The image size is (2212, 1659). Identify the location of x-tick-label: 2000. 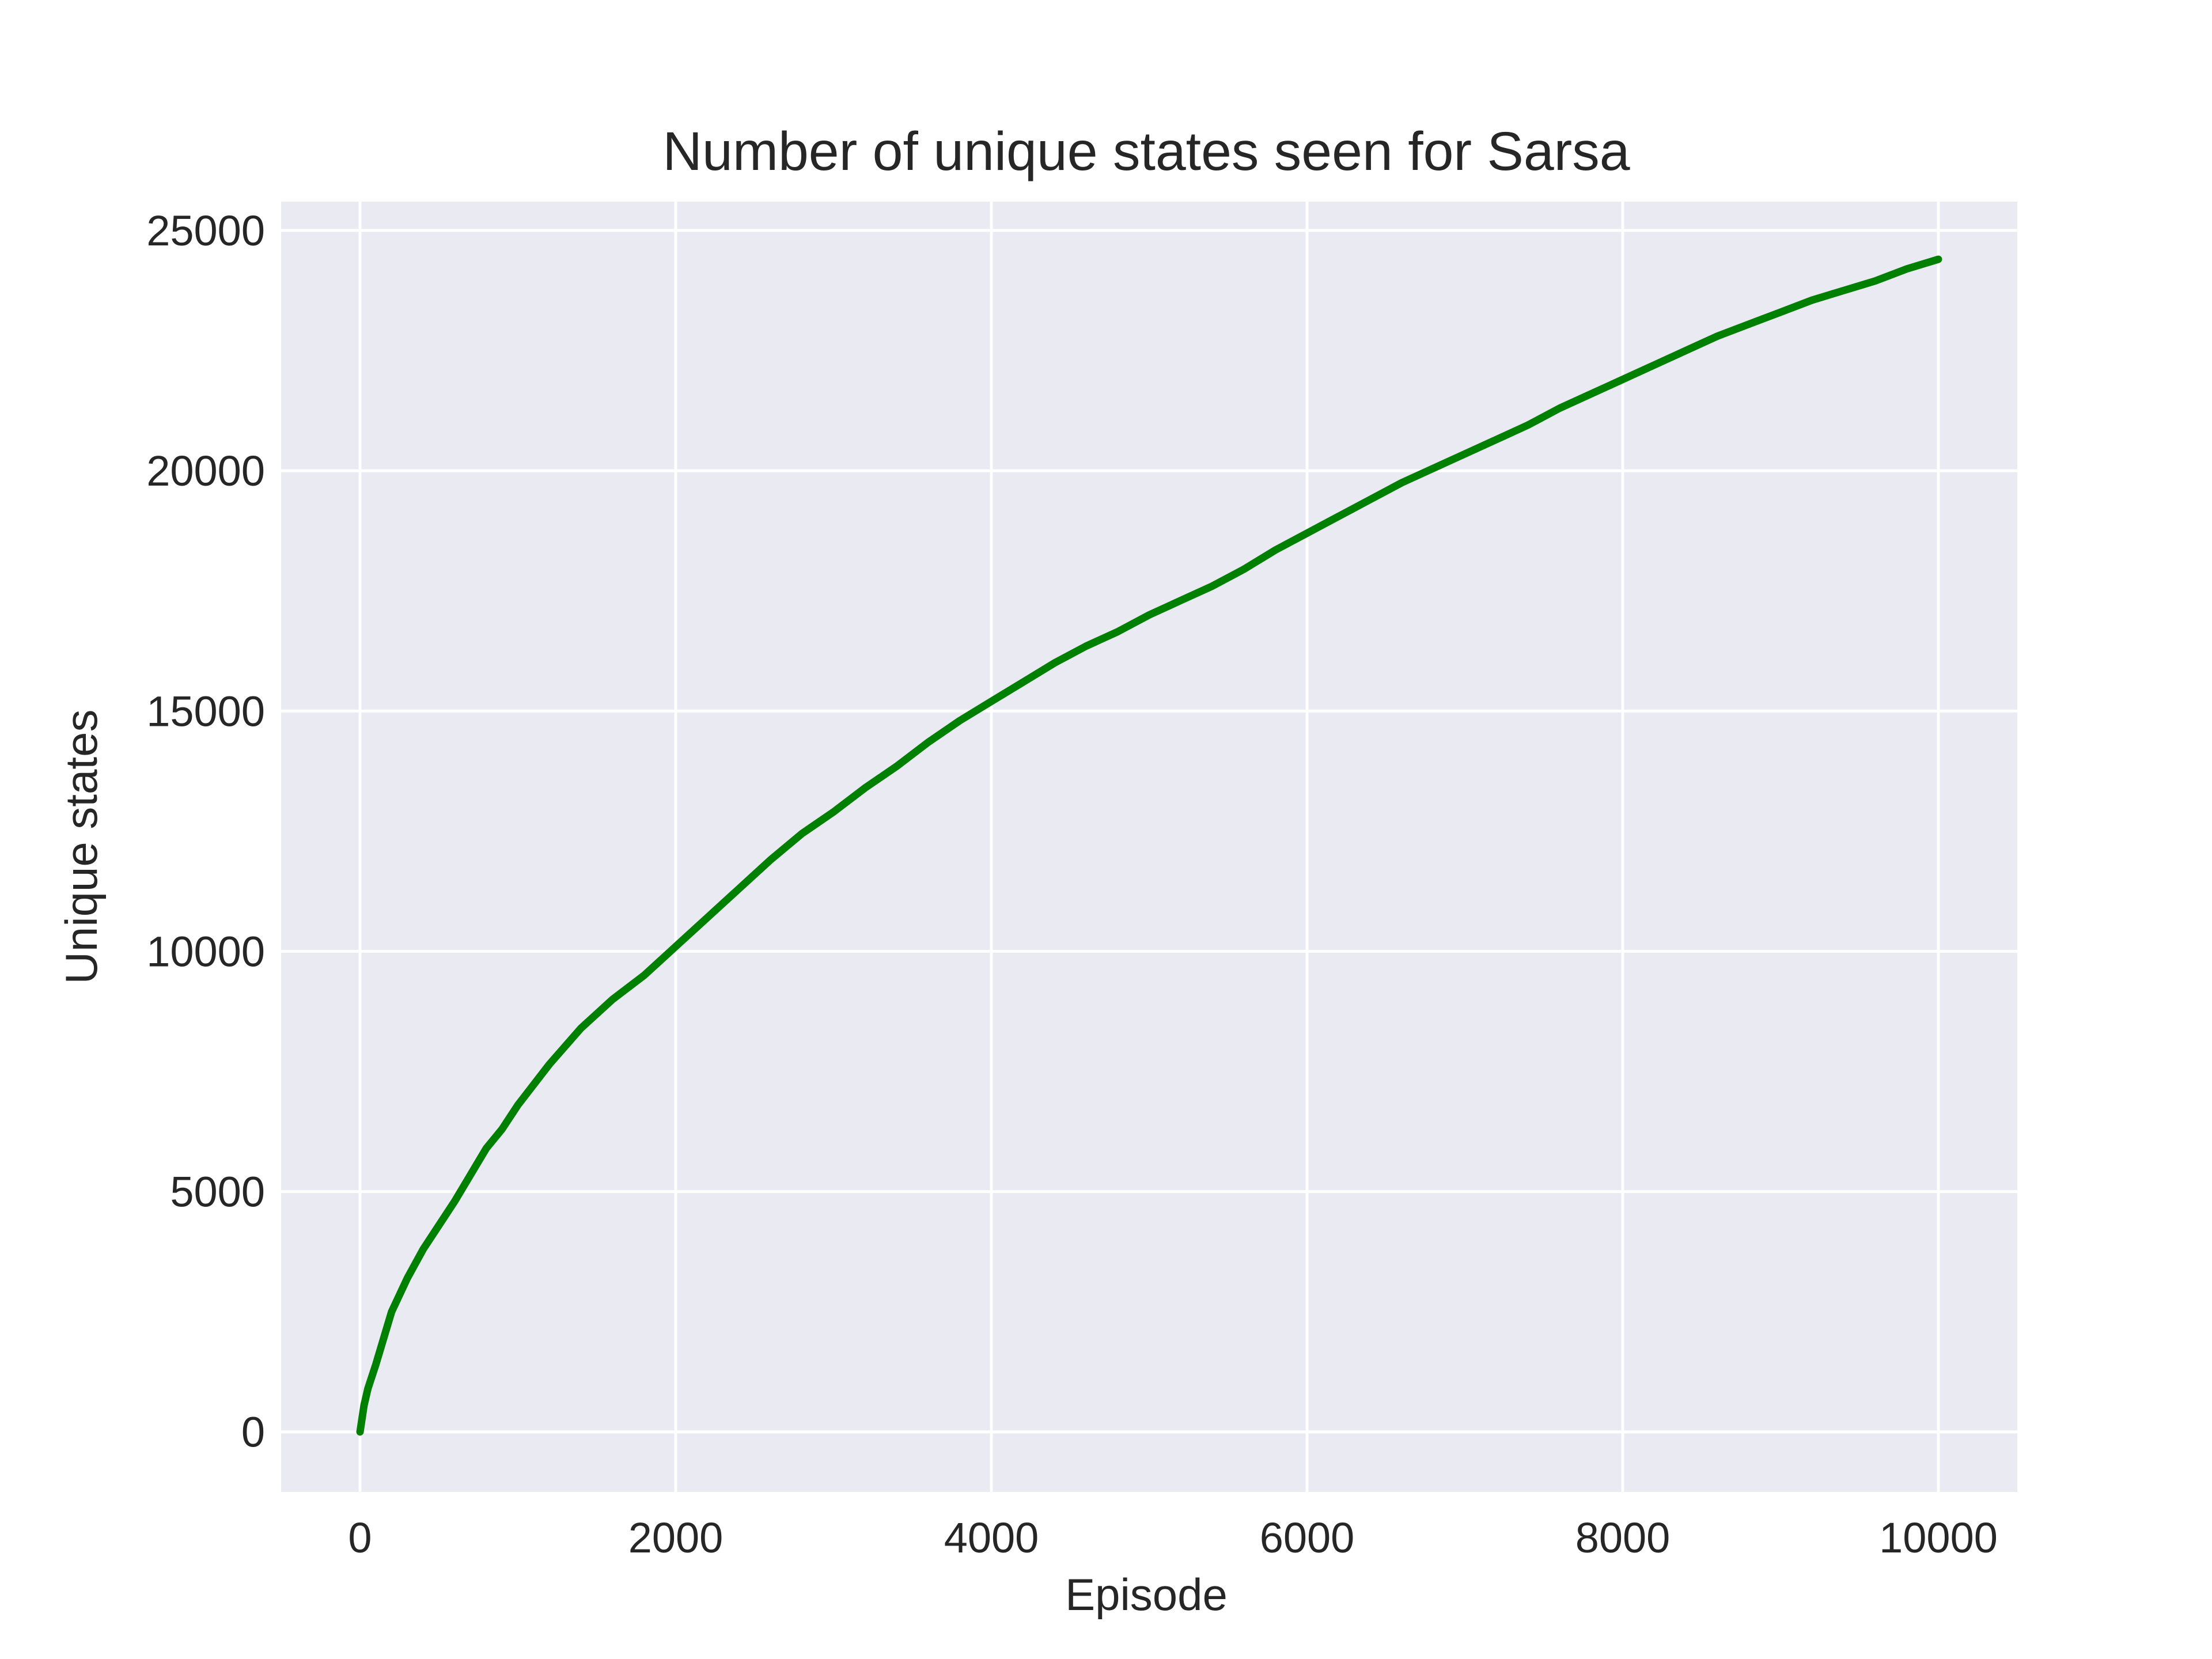
(676, 1538).